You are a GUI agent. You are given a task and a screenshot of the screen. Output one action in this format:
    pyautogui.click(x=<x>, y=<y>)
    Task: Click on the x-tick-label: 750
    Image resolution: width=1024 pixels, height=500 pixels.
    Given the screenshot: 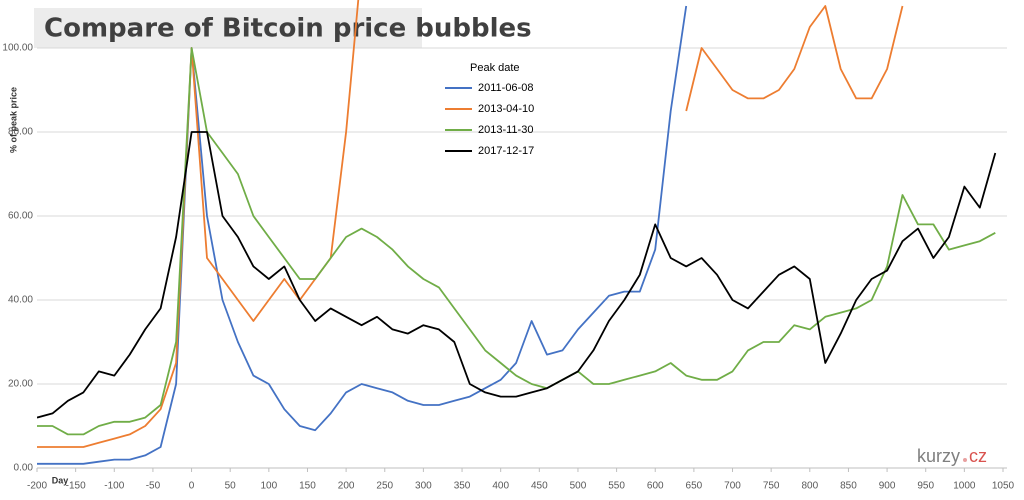 What is the action you would take?
    pyautogui.click(x=771, y=486)
    